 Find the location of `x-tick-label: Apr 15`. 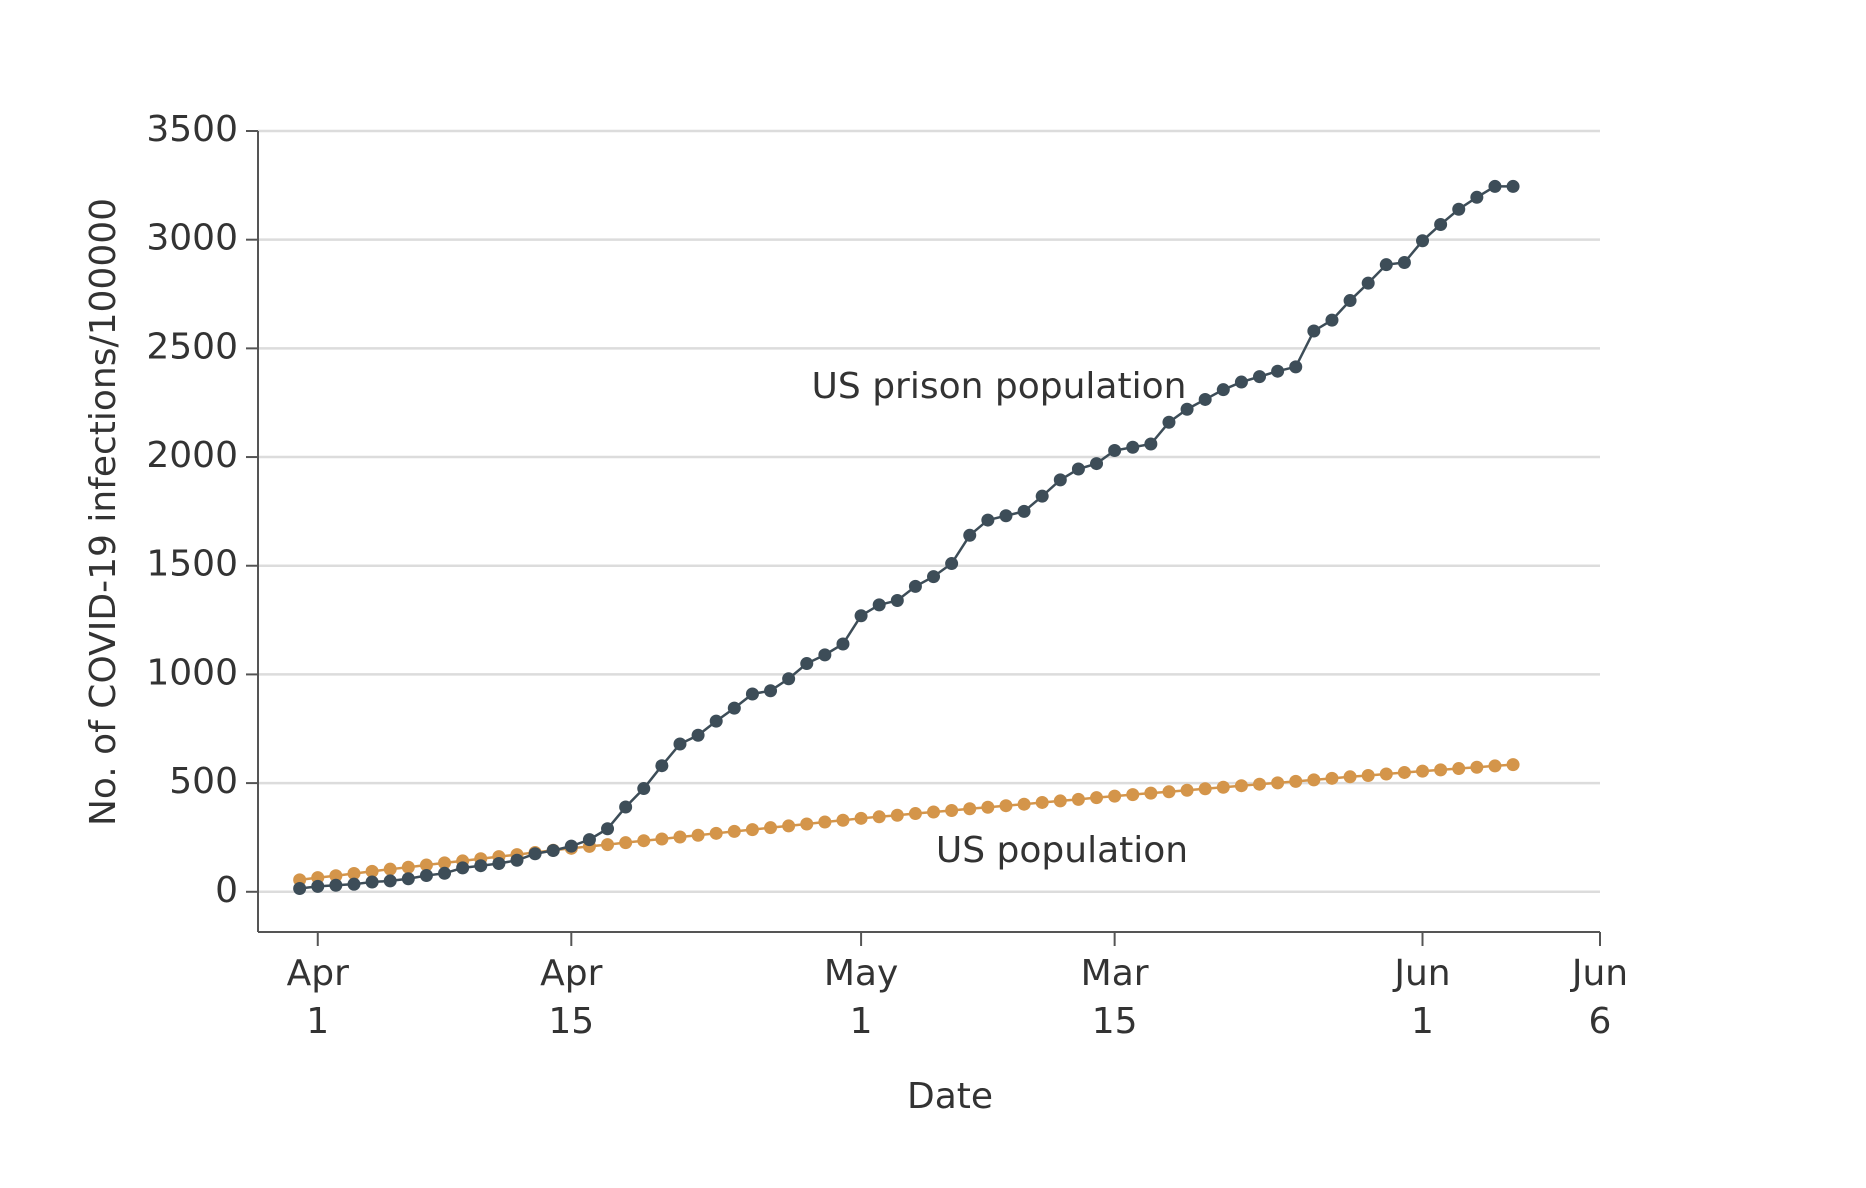

x-tick-label: Apr 15 is located at coordinates (571, 997).